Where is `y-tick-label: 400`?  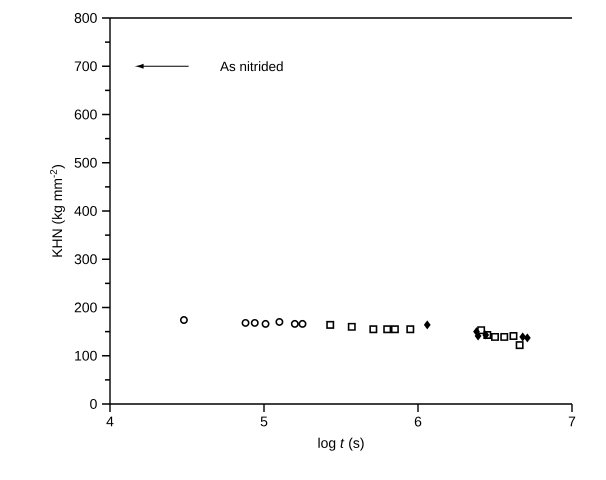 y-tick-label: 400 is located at coordinates (85, 211).